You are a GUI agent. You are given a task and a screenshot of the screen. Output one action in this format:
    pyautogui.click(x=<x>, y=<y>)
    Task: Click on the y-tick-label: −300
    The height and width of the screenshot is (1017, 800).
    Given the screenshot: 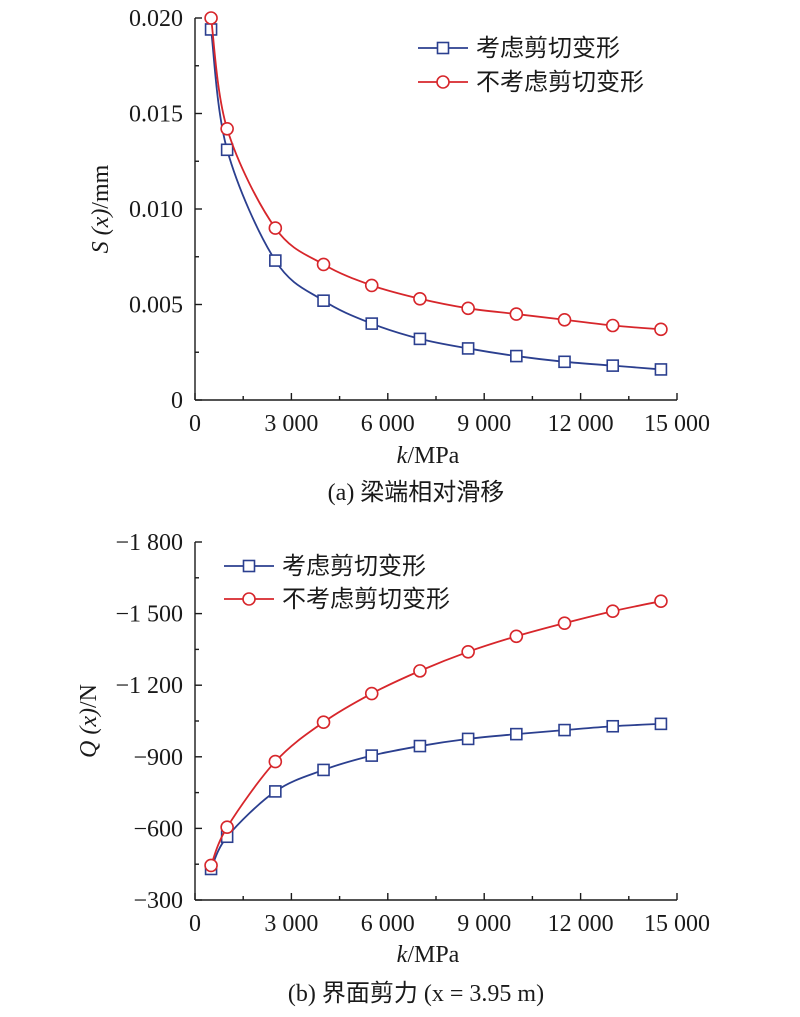 What is the action you would take?
    pyautogui.click(x=158, y=901)
    